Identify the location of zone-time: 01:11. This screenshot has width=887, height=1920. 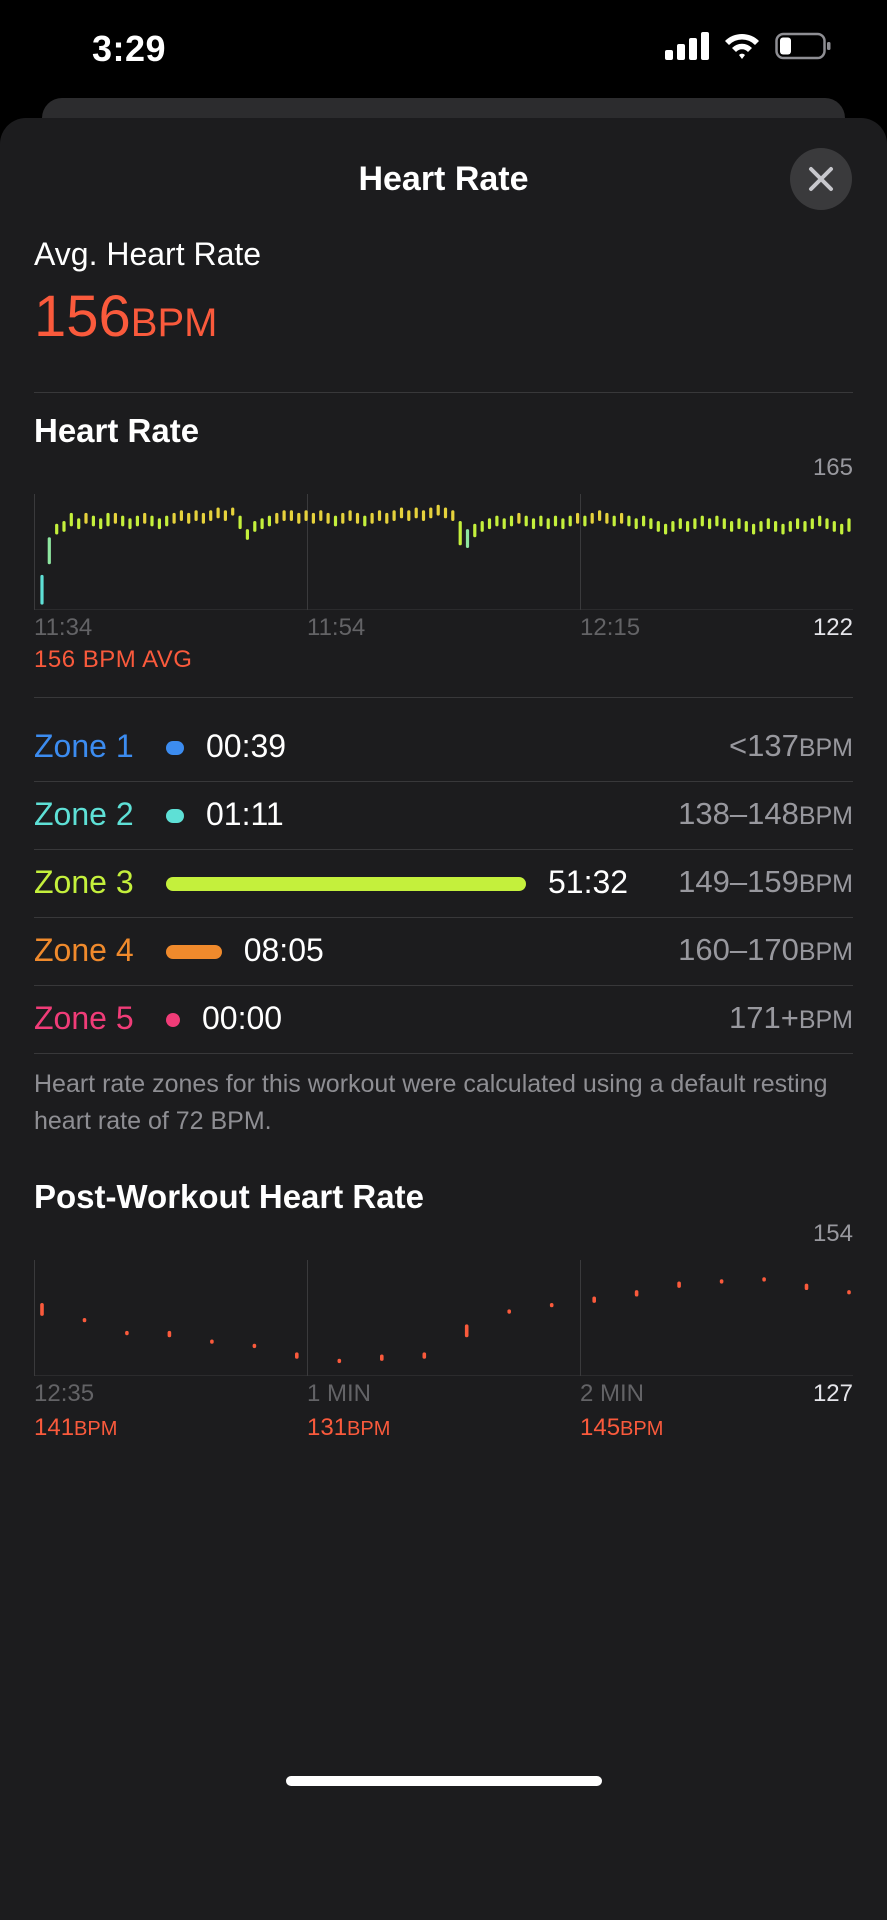
(245, 814).